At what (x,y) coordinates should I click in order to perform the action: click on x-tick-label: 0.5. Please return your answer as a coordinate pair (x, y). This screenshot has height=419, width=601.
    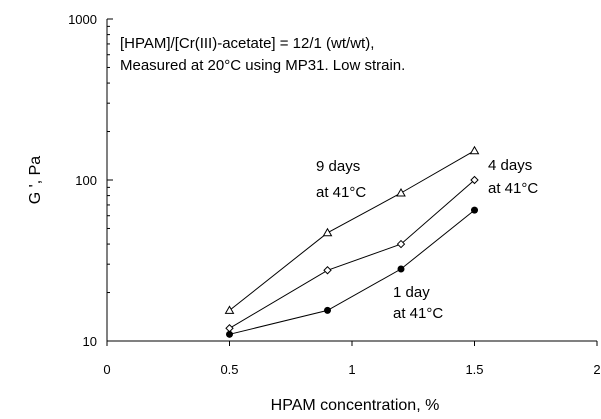
    Looking at the image, I should click on (229, 369).